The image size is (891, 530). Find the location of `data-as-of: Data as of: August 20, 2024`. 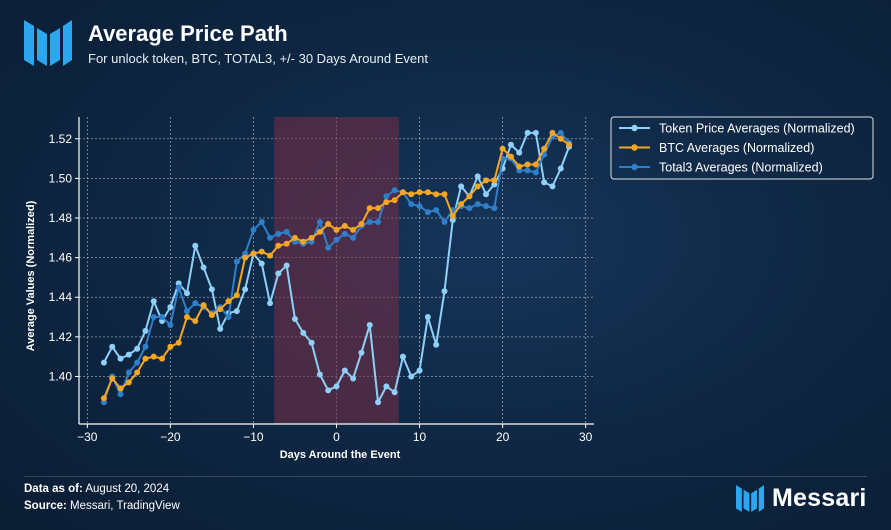

data-as-of: Data as of: August 20, 2024 is located at coordinates (96, 489).